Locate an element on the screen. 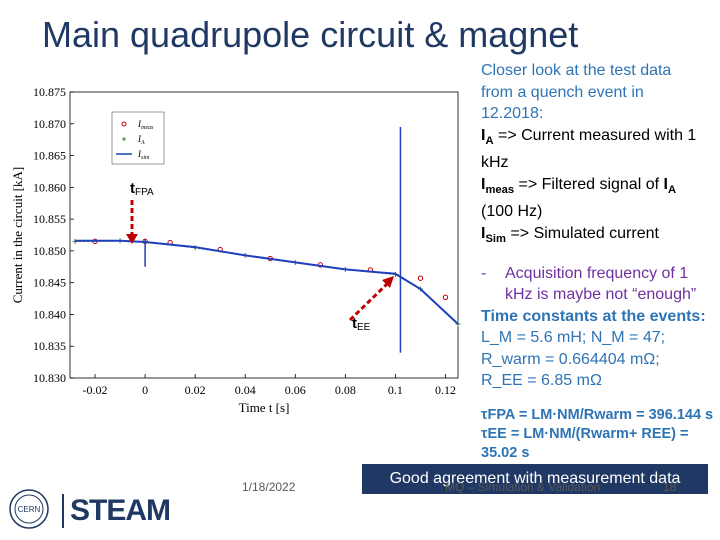 Image resolution: width=720 pixels, height=540 pixels. y-tick-label: 10.870 is located at coordinates (49, 124).